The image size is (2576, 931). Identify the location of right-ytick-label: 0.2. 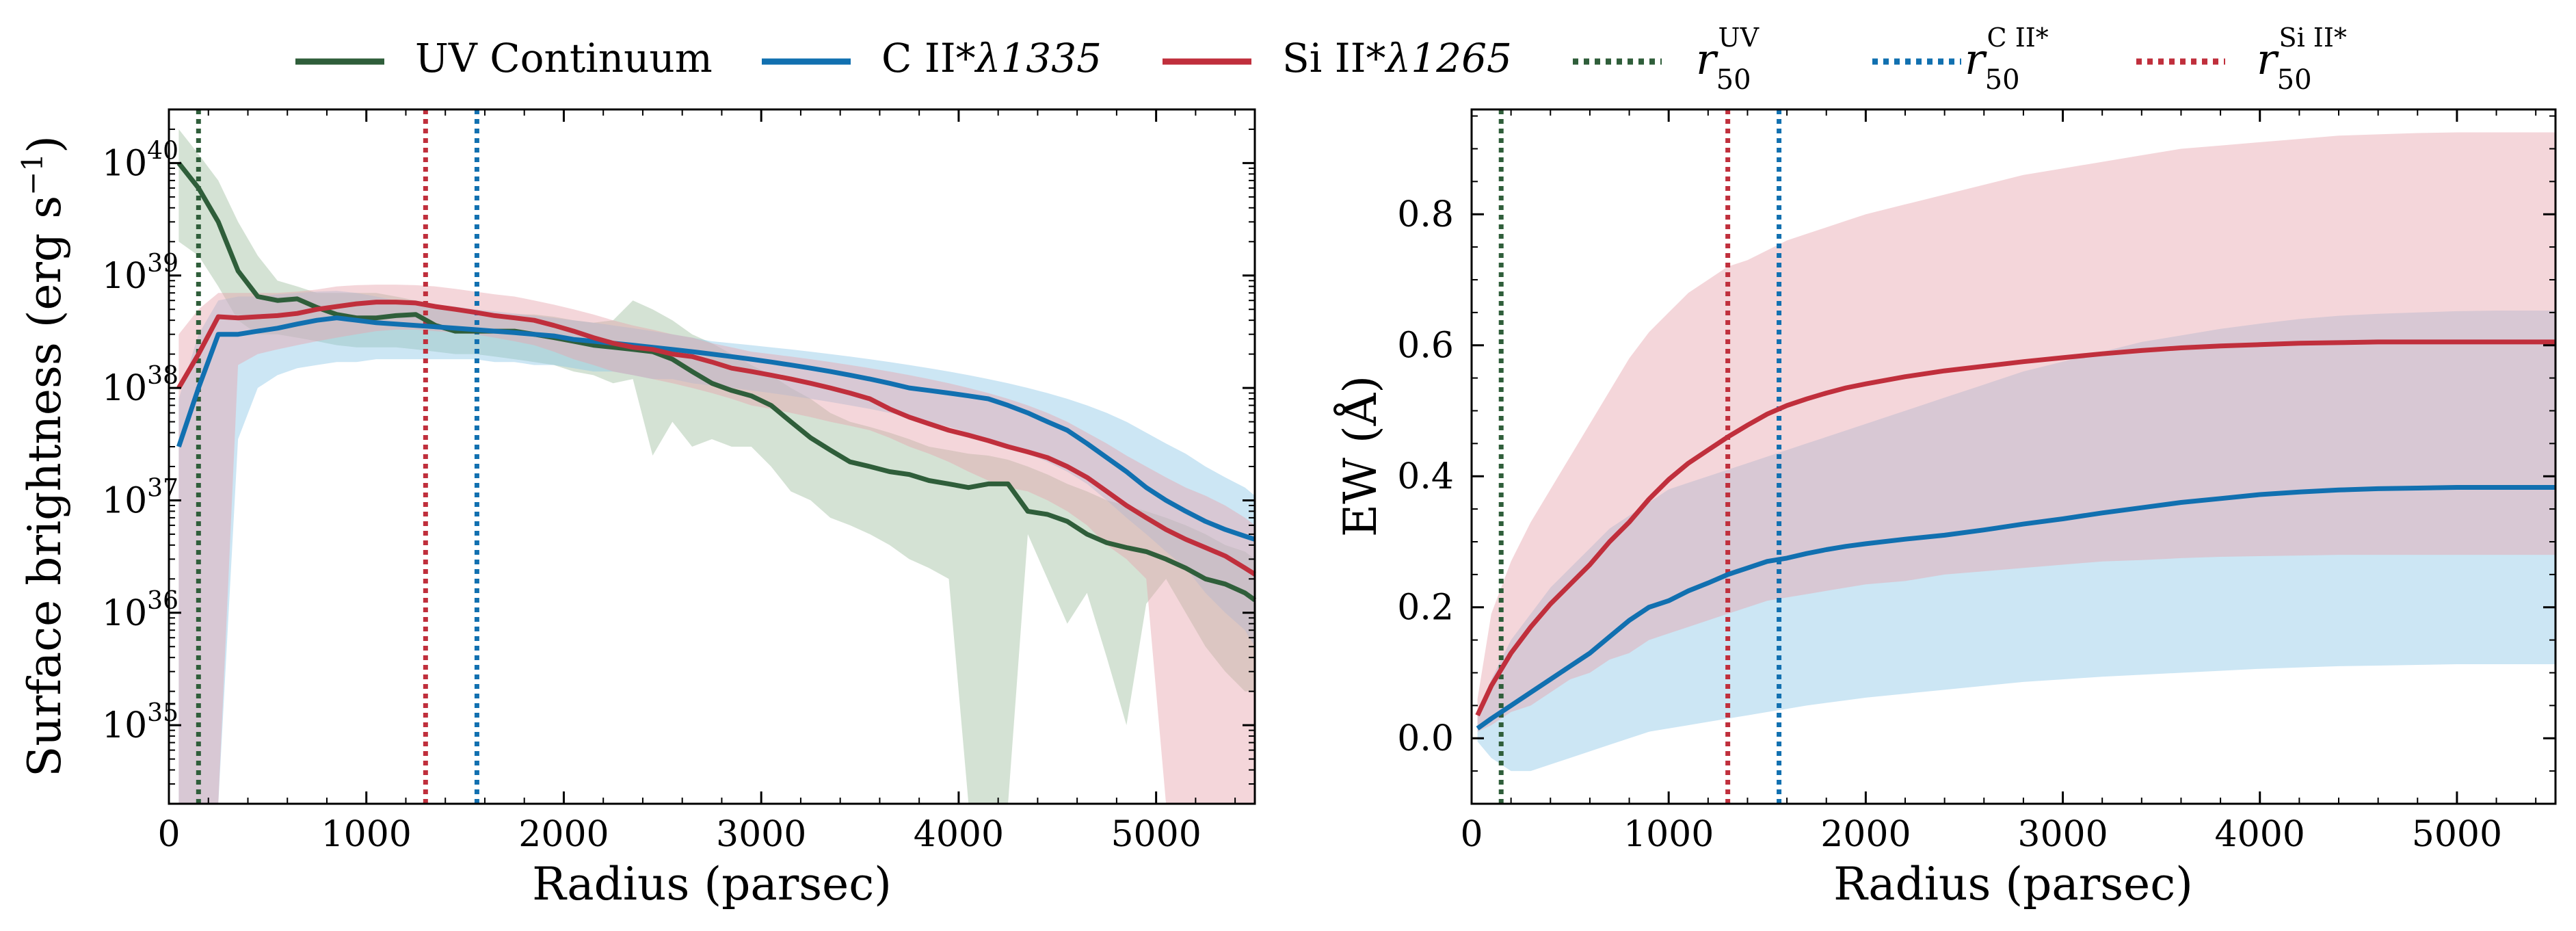
(1425, 608).